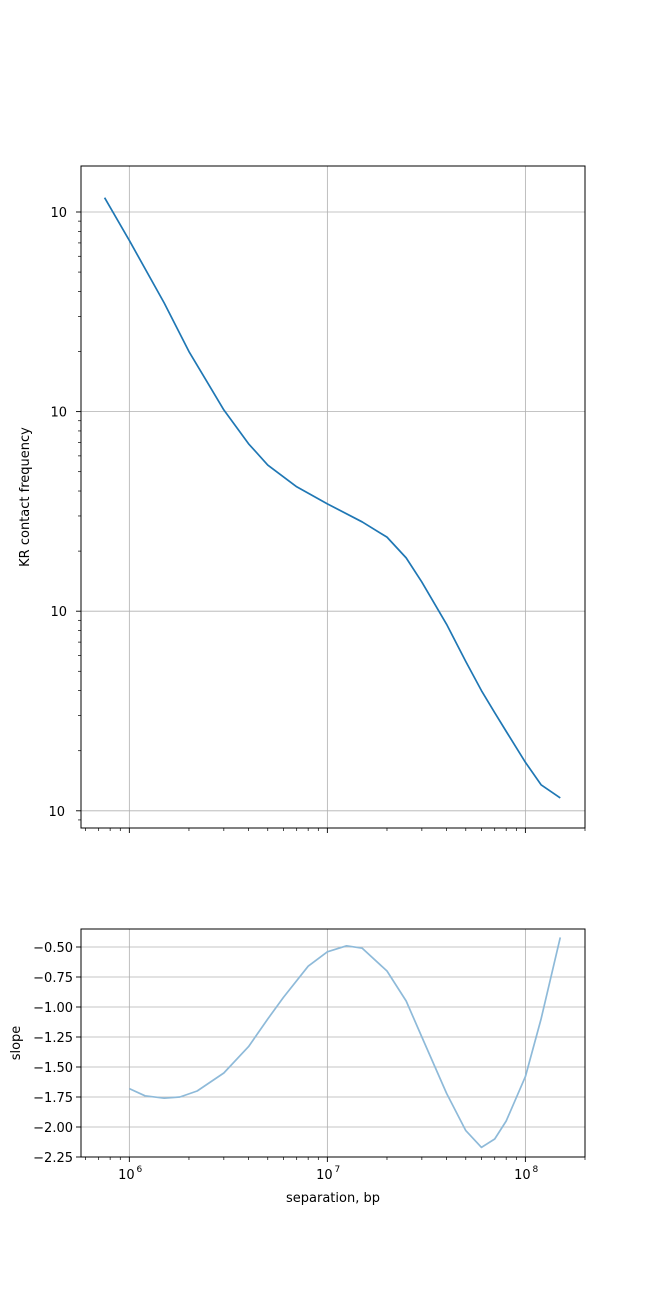 Image resolution: width=650 pixels, height=1300 pixels. Describe the element at coordinates (53, 1038) in the screenshot. I see `bottom-y-tick-label: −1.25` at that location.